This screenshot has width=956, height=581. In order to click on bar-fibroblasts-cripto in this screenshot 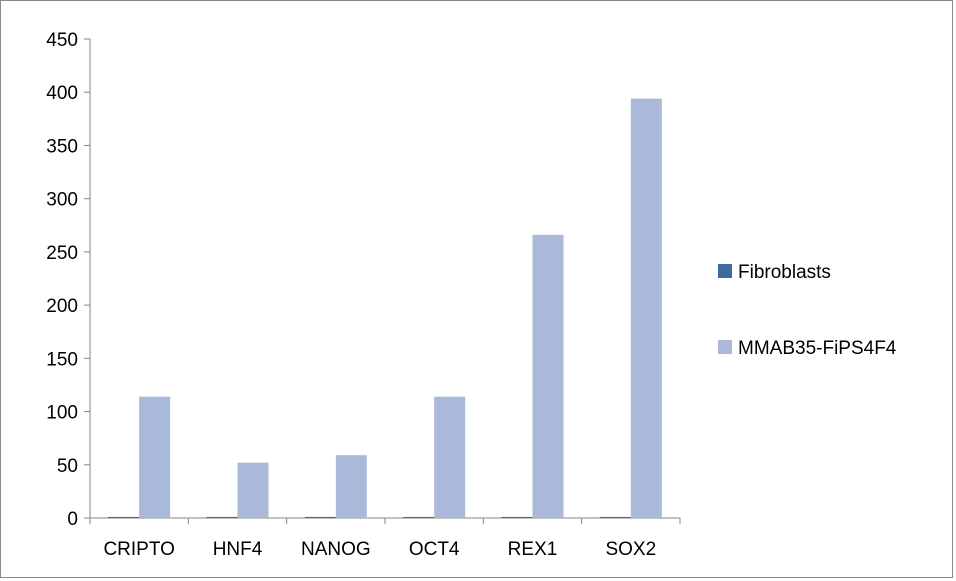, I will do `click(124, 517)`.